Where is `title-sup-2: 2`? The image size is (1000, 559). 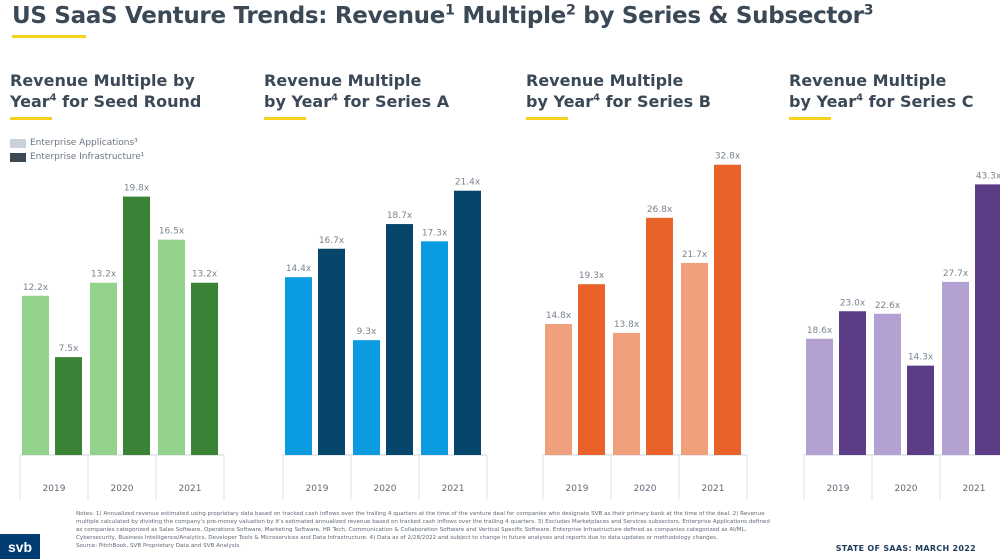 title-sup-2: 2 is located at coordinates (570, 10).